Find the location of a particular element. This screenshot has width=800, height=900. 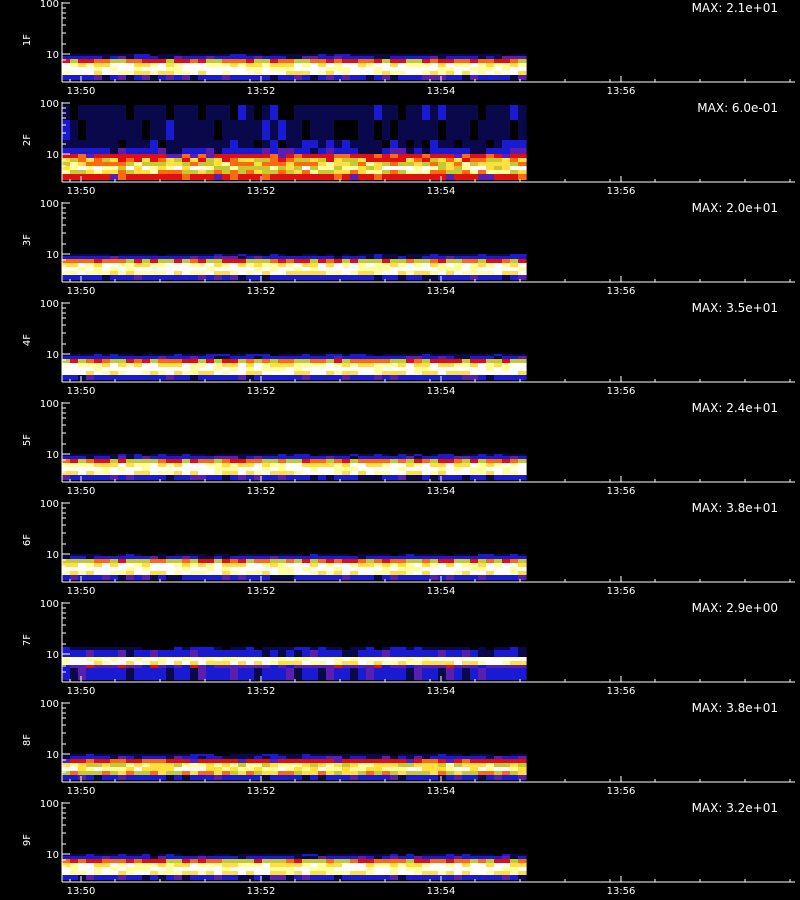

x-tick-label: 13:52 is located at coordinates (261, 91).